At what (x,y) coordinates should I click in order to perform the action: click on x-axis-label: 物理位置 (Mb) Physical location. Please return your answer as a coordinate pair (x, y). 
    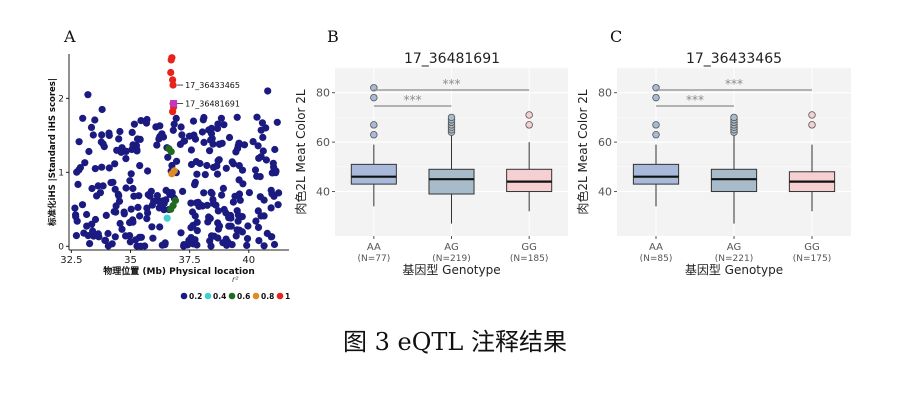
    Looking at the image, I should click on (178, 271).